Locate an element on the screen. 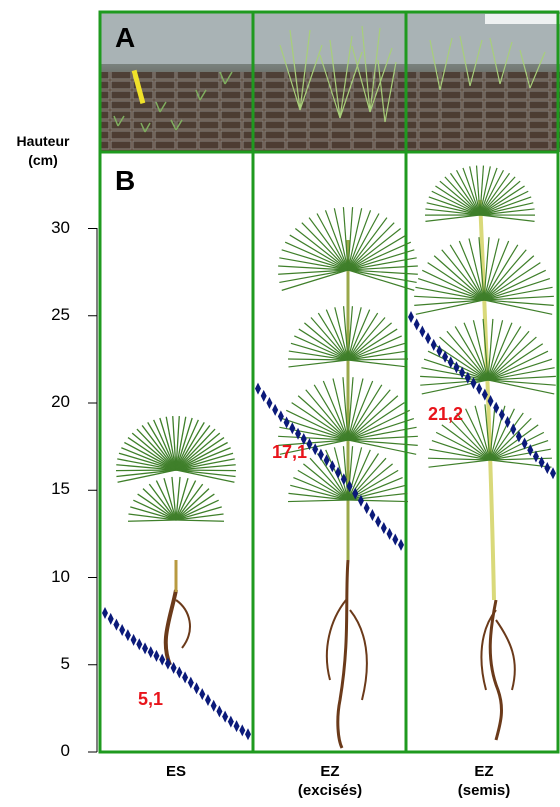  value-label: 17,1 is located at coordinates (290, 451).